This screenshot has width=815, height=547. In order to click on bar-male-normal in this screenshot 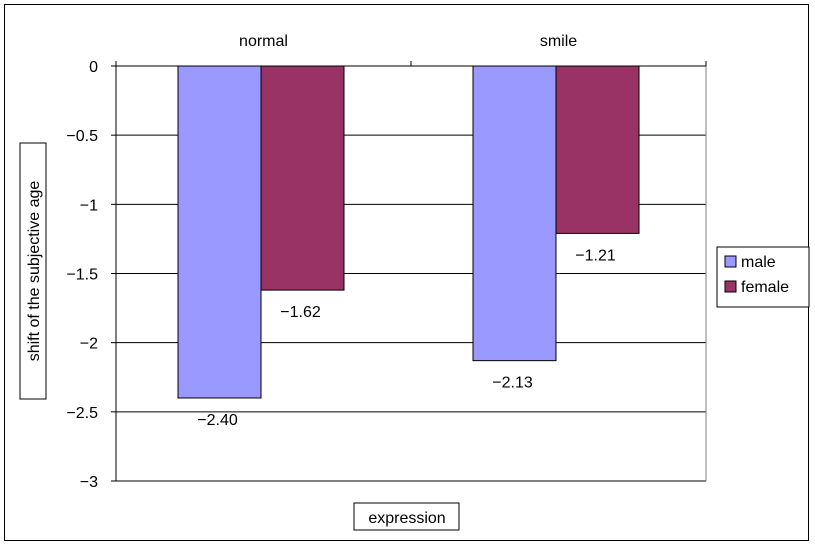, I will do `click(219, 232)`.